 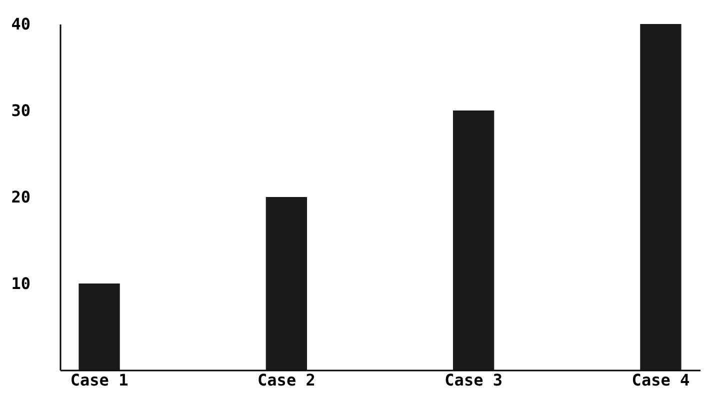 What do you see at coordinates (99, 380) in the screenshot?
I see `x-tick-label: Case 1` at bounding box center [99, 380].